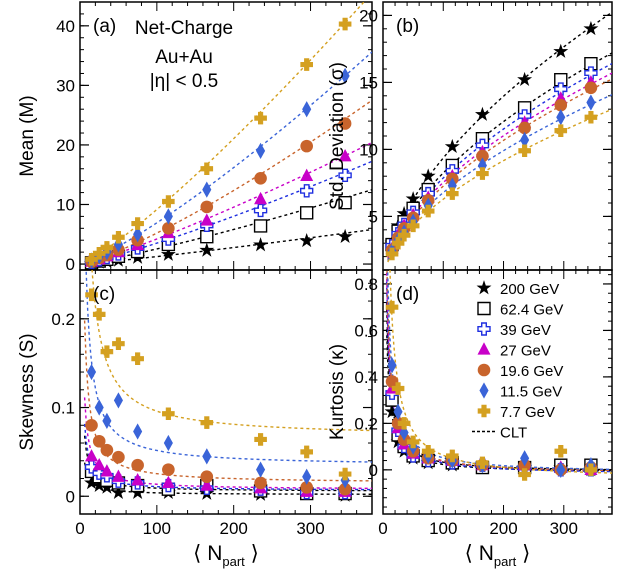 The height and width of the screenshot is (575, 619). Describe the element at coordinates (373, 216) in the screenshot. I see `y-tick-label: 5` at that location.